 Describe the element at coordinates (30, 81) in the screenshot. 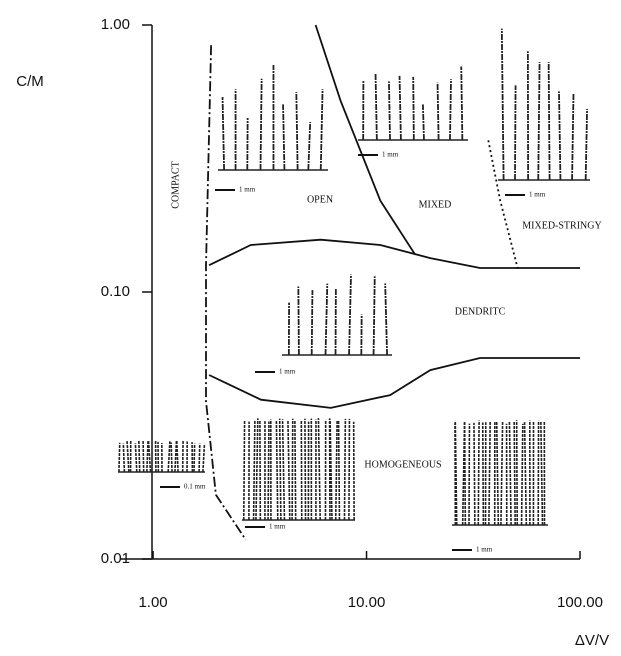

I see `y-axis-label: C/M` at that location.